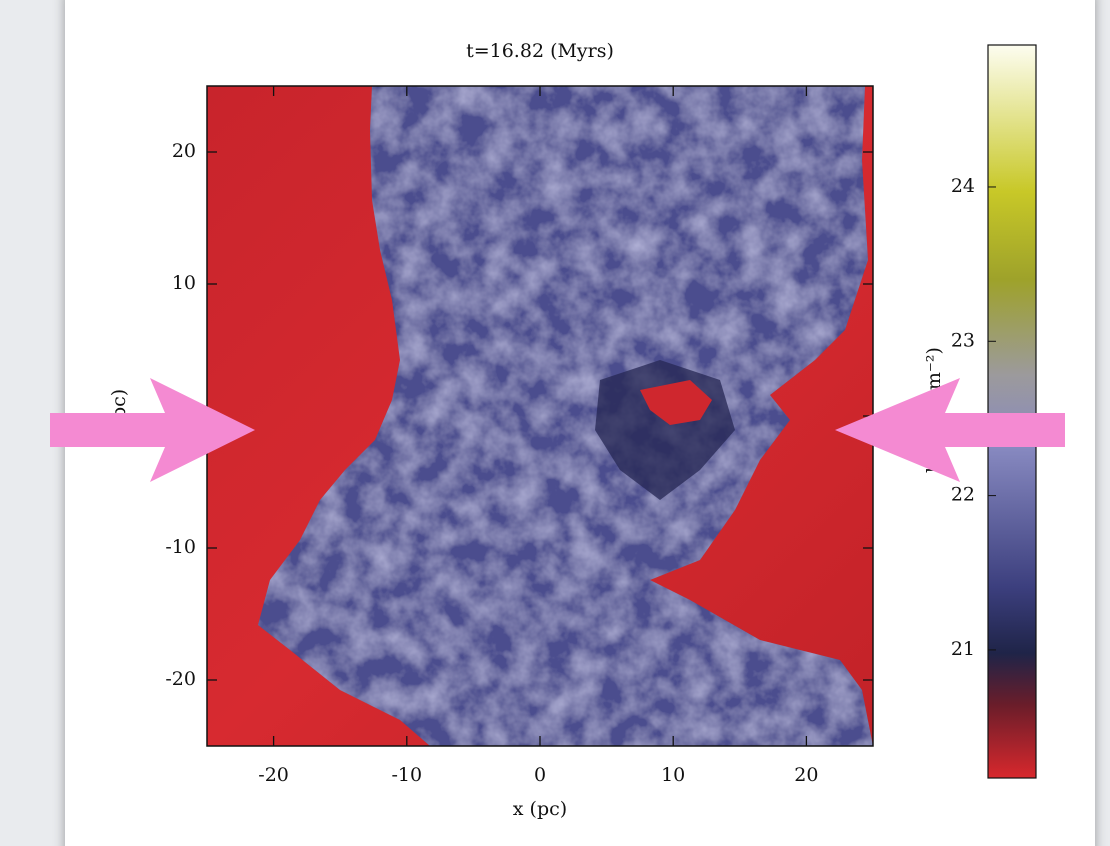  What do you see at coordinates (540, 51) in the screenshot?
I see `plot-title: t=16.82 (Myrs)` at bounding box center [540, 51].